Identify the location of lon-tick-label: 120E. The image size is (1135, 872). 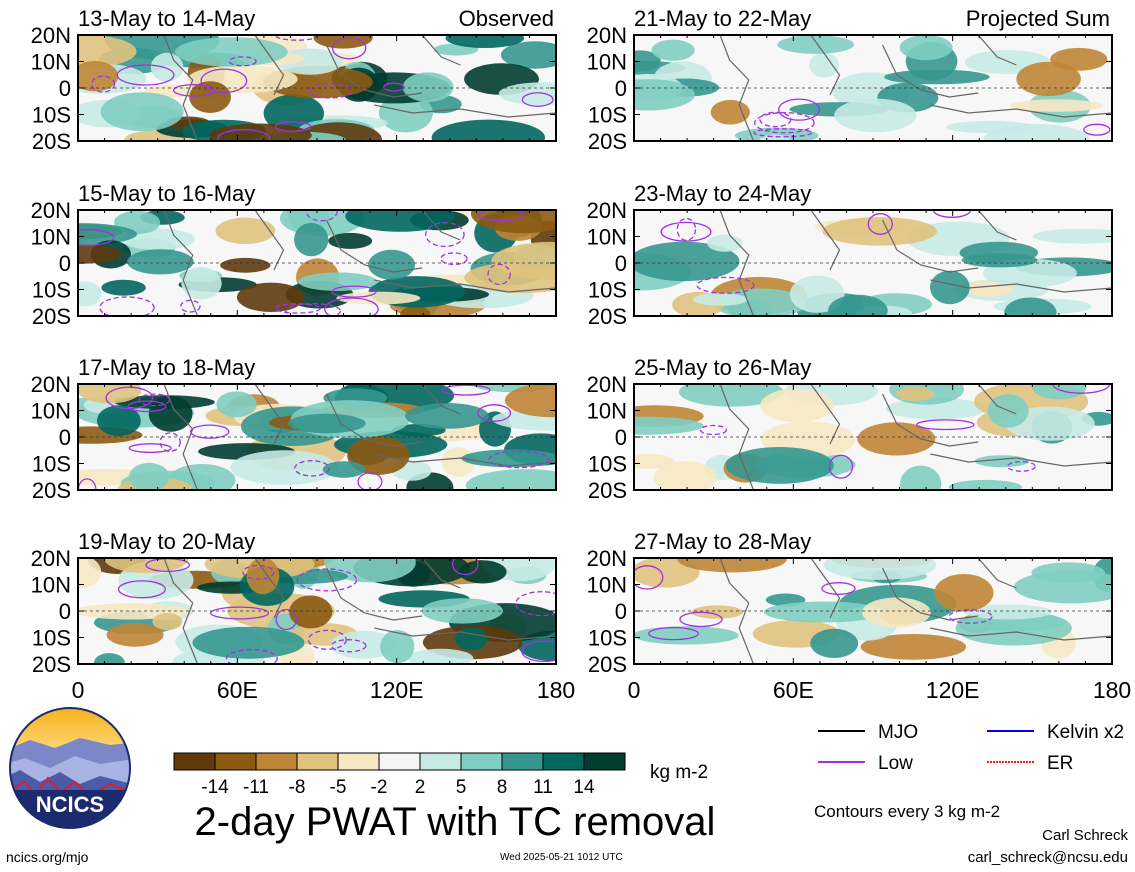
(953, 690).